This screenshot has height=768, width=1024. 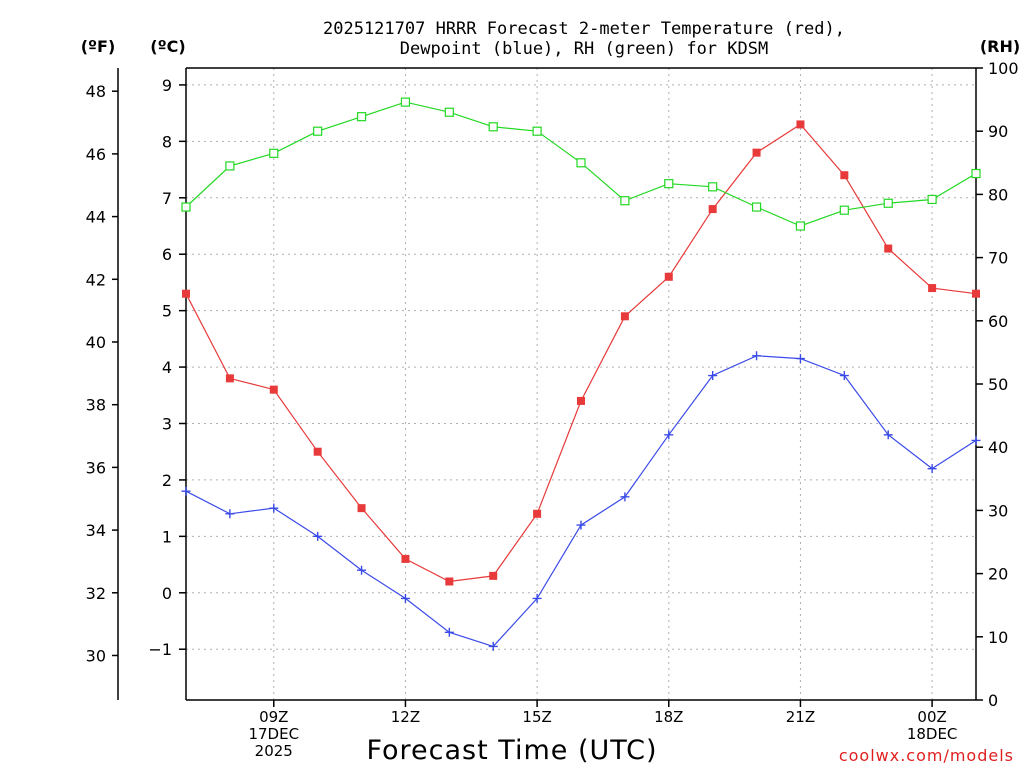 What do you see at coordinates (998, 131) in the screenshot?
I see `rh-tick-label: 90` at bounding box center [998, 131].